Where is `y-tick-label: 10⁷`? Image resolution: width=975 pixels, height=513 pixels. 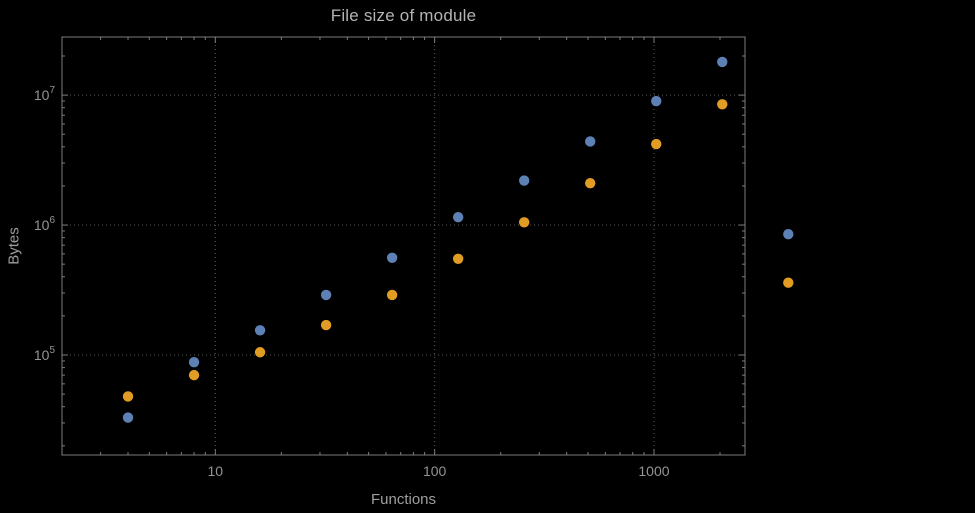
y-tick-label: 10⁷ is located at coordinates (45, 94).